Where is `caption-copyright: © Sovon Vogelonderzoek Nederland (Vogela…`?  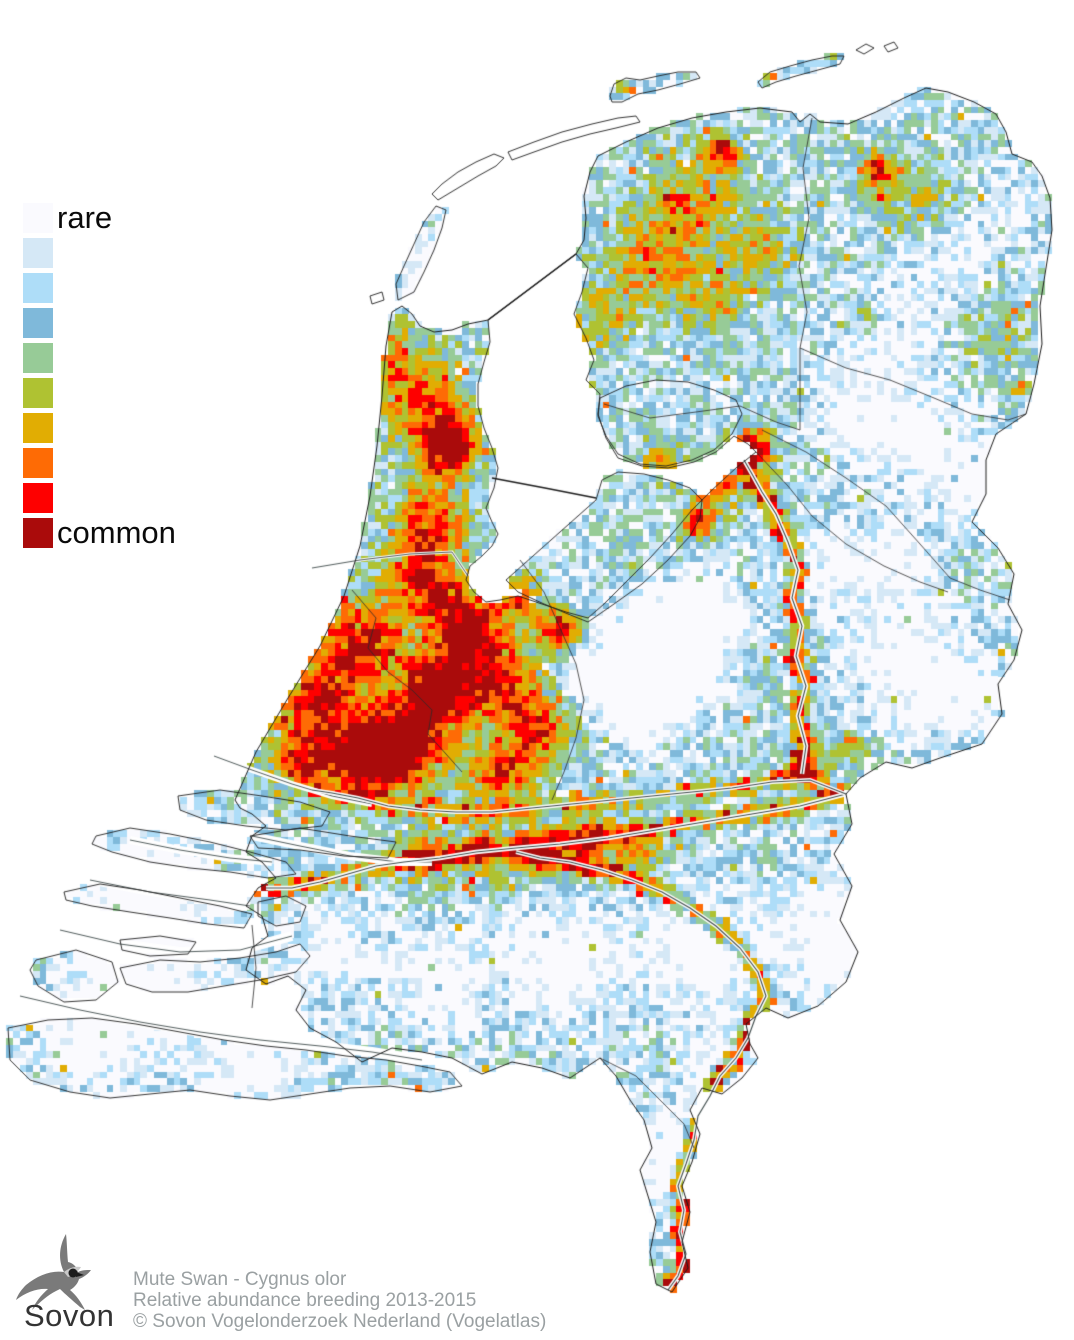 caption-copyright: © Sovon Vogelonderzoek Nederland (Vogela… is located at coordinates (340, 1321).